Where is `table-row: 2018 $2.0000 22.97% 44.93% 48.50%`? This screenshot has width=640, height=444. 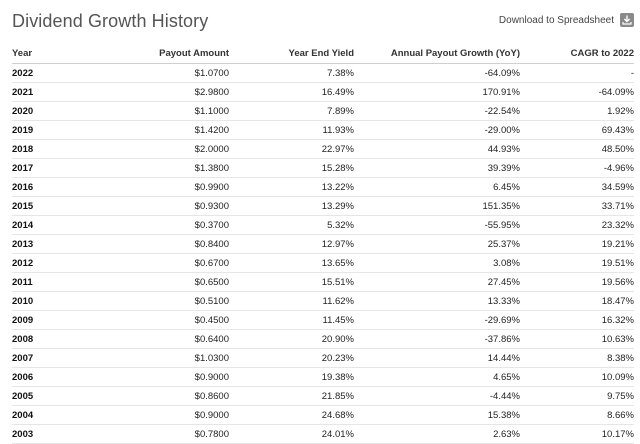 table-row: 2018 $2.0000 22.97% 44.93% 48.50% is located at coordinates (323, 149).